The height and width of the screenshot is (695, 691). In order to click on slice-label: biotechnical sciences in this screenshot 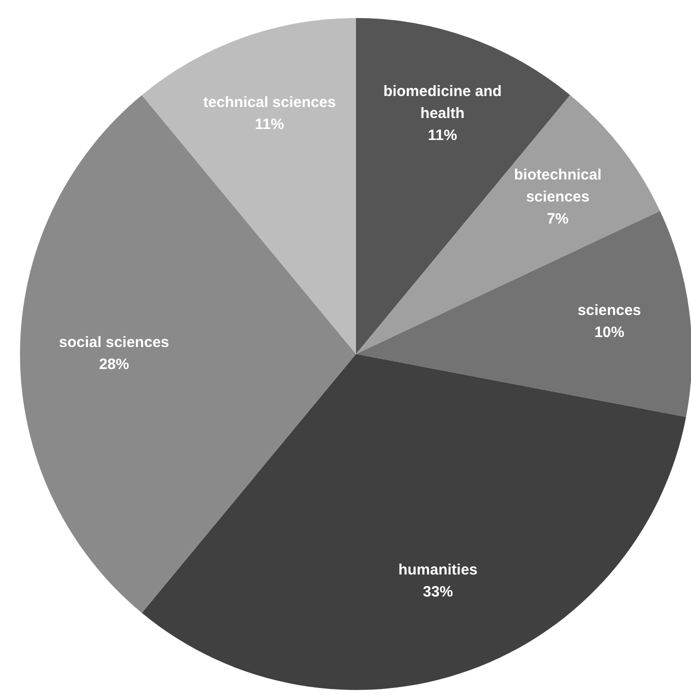, I will do `click(558, 186)`.